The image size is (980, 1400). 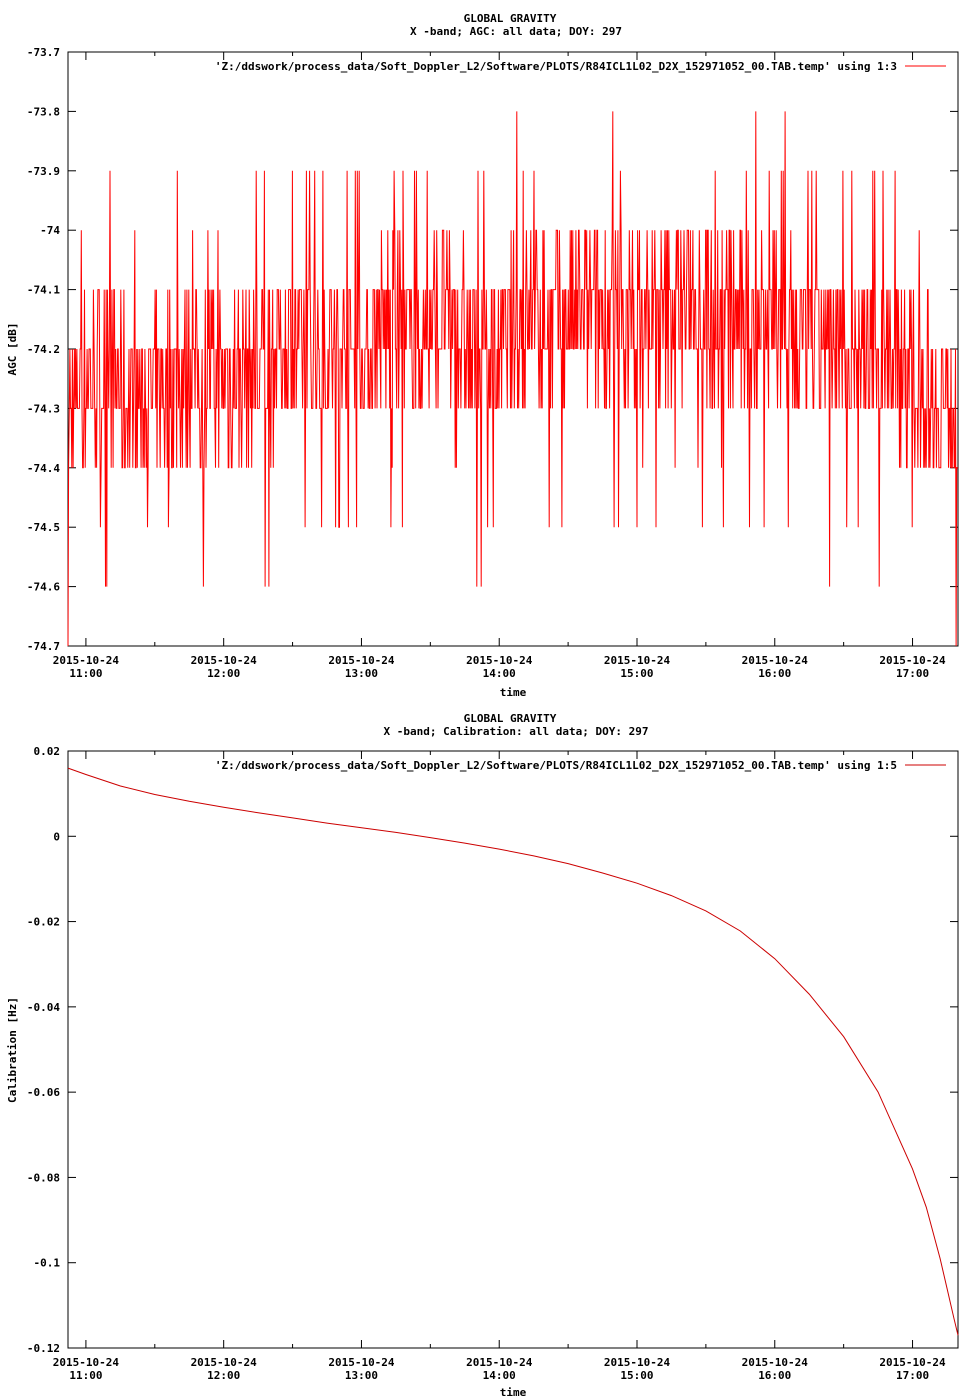 What do you see at coordinates (43, 171) in the screenshot?
I see `y-tick-label: -73.9` at bounding box center [43, 171].